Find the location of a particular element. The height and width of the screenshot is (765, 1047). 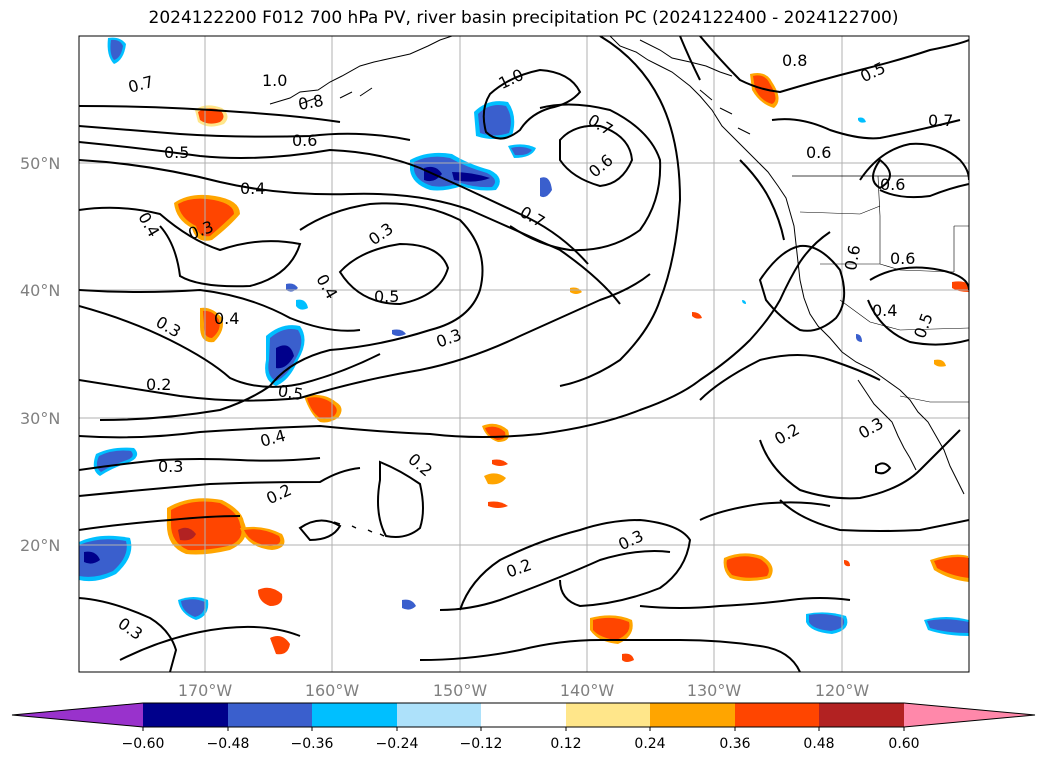

lon-label: 150°W is located at coordinates (460, 690).